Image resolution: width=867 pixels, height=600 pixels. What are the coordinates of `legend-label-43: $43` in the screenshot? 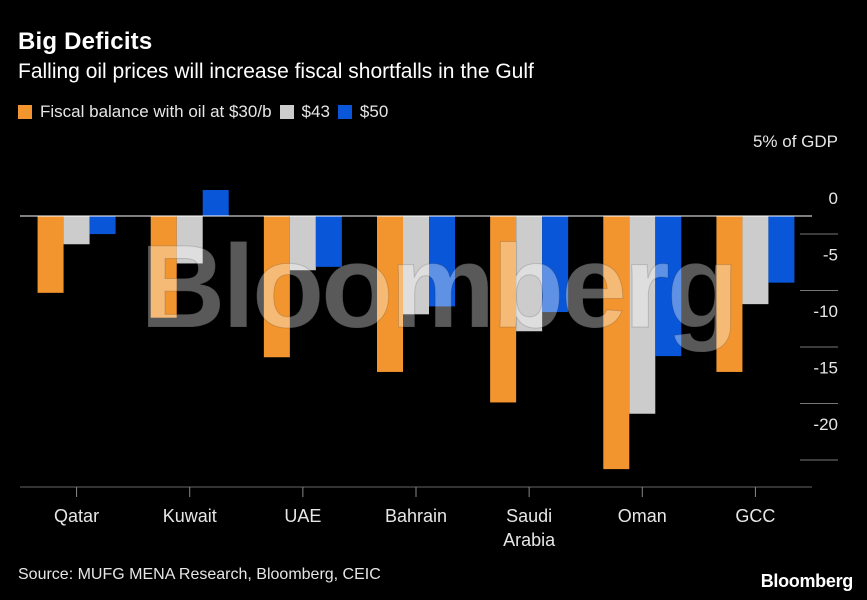 It's located at (315, 111).